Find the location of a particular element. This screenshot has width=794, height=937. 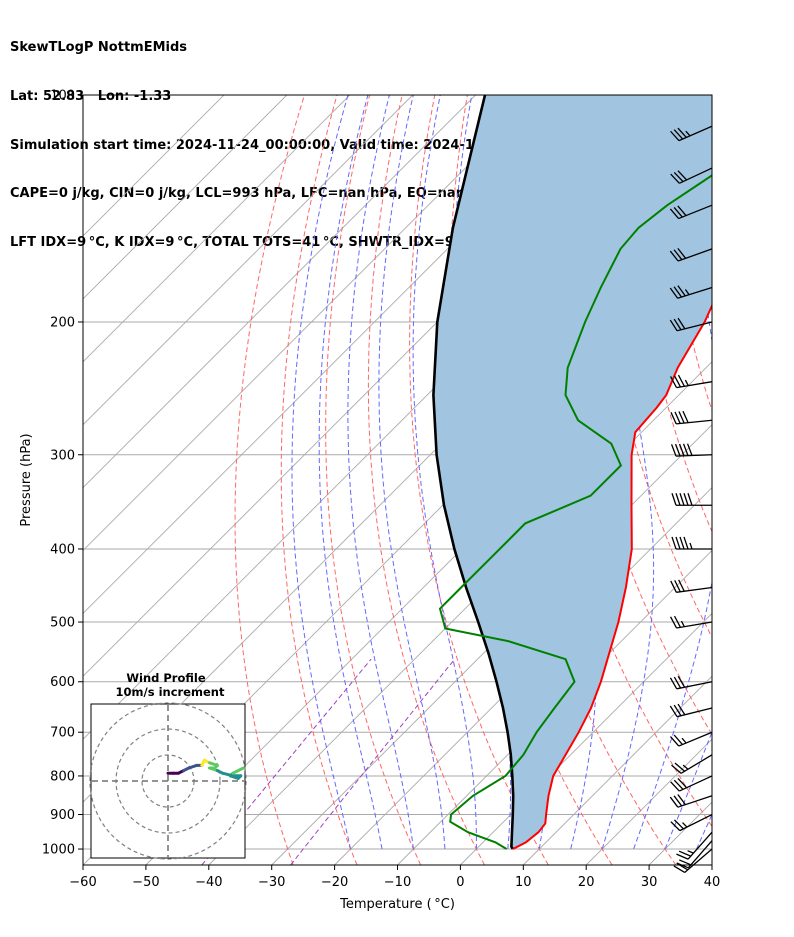

moist-adiabat is located at coordinates (688, 790).